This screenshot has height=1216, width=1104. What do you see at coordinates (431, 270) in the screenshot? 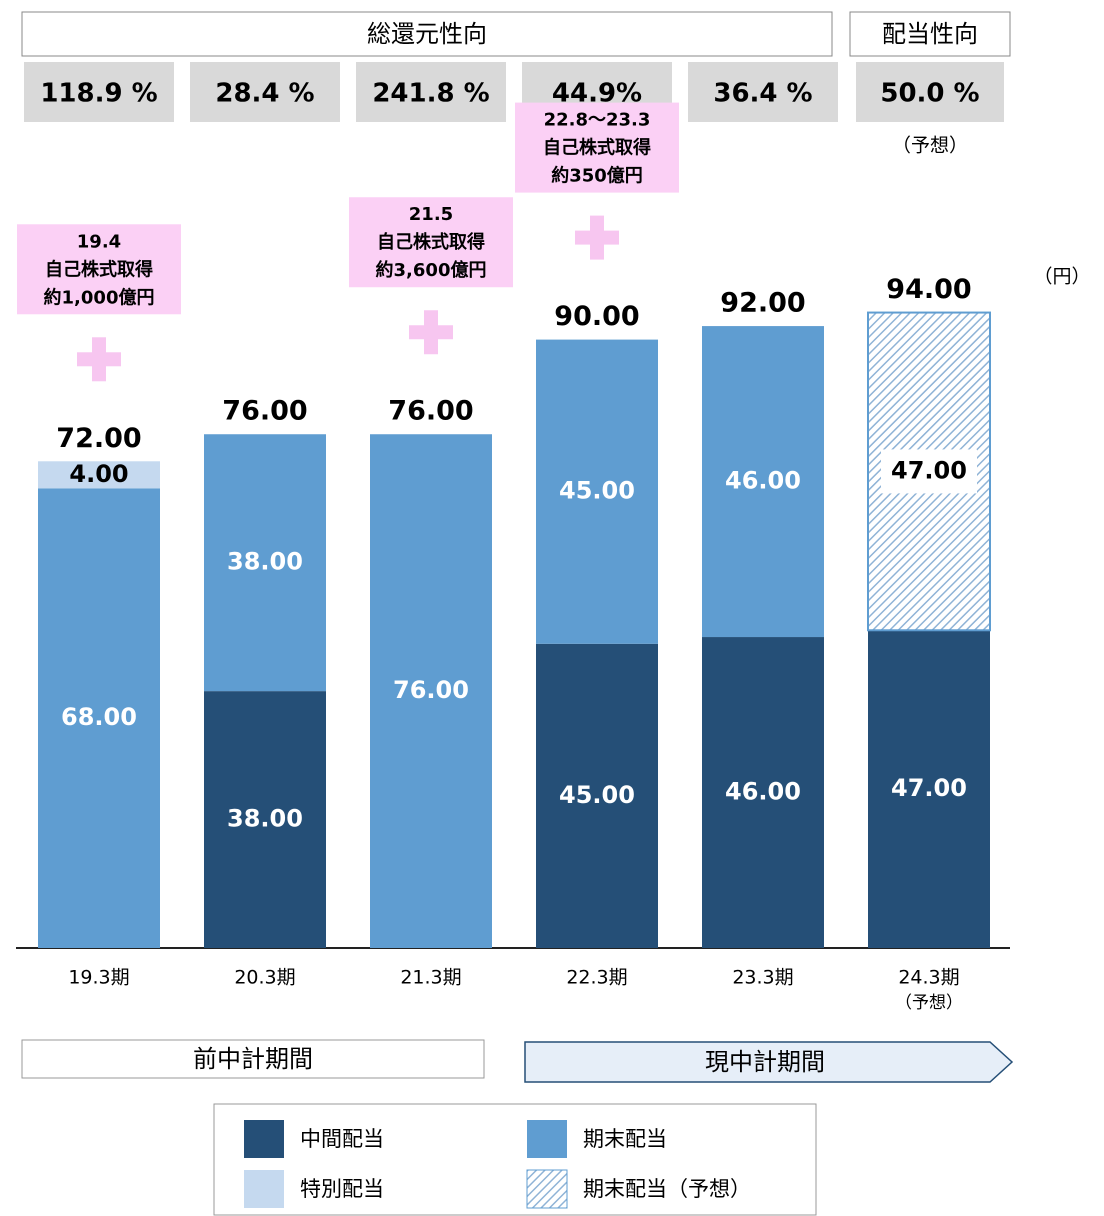
I see `annotation-text: 約3,600億円` at bounding box center [431, 270].